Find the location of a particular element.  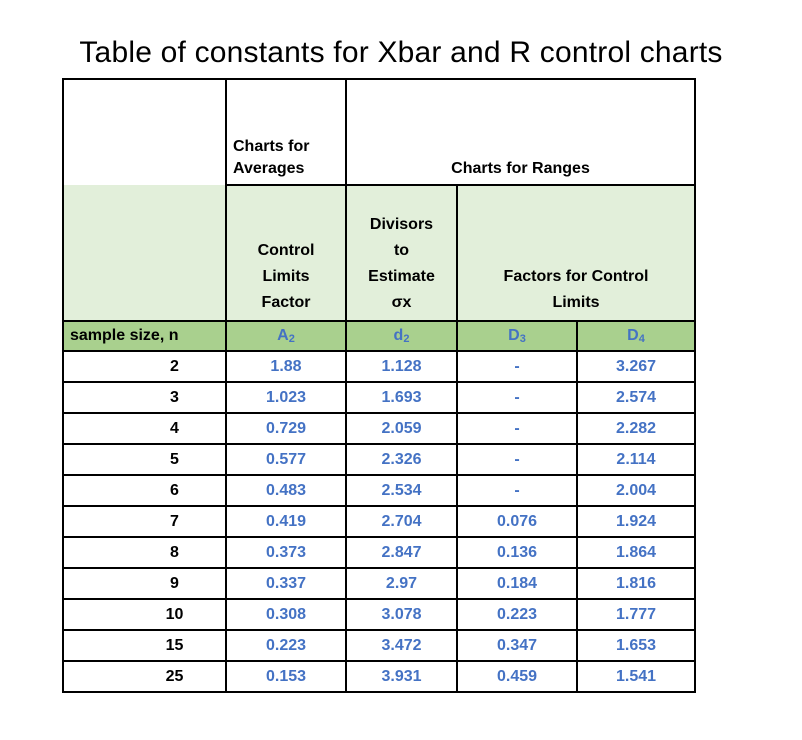

d4-symbol-header: D4 is located at coordinates (636, 336).